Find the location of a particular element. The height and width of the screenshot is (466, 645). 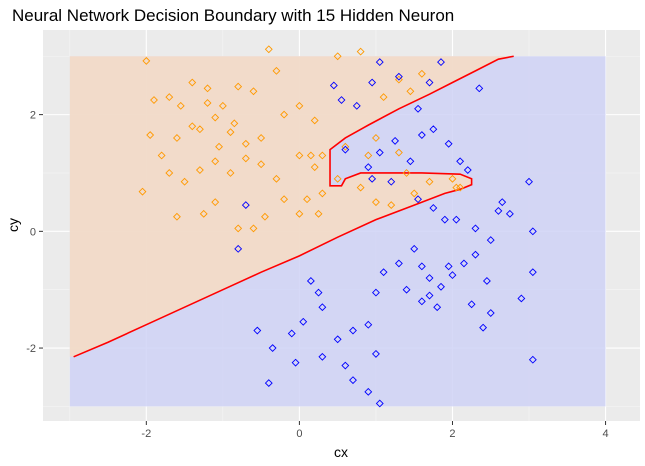

x-tick-label: -2 is located at coordinates (146, 434).